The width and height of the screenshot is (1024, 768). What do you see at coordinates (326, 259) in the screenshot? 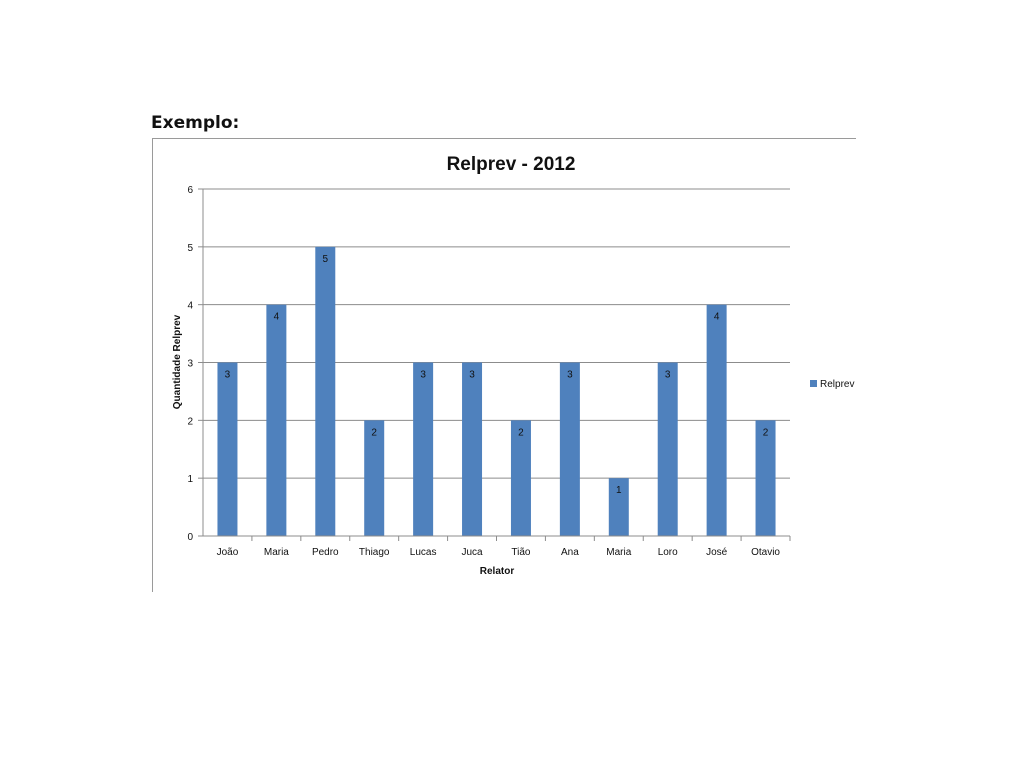
I see `data-label: 5` at bounding box center [326, 259].